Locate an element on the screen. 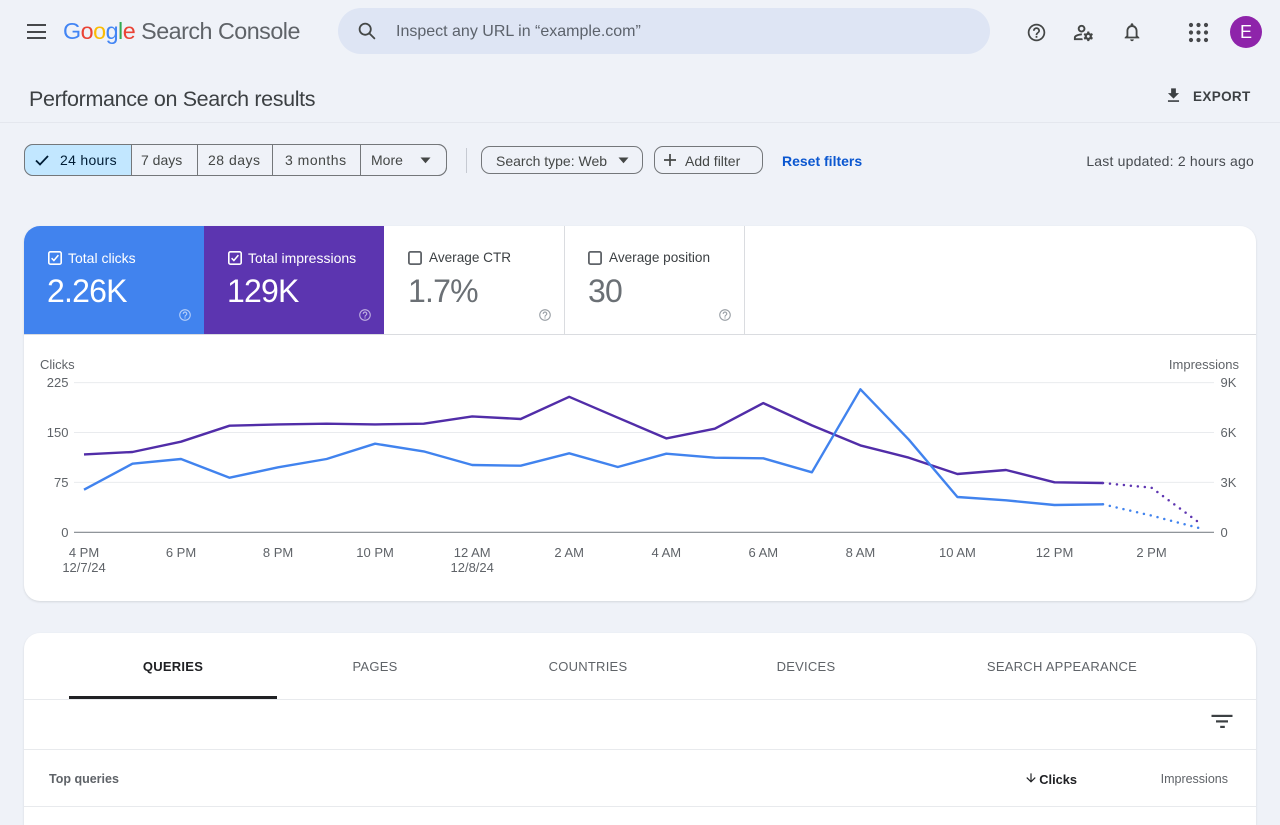  svg-text: 6 PM is located at coordinates (181, 552).